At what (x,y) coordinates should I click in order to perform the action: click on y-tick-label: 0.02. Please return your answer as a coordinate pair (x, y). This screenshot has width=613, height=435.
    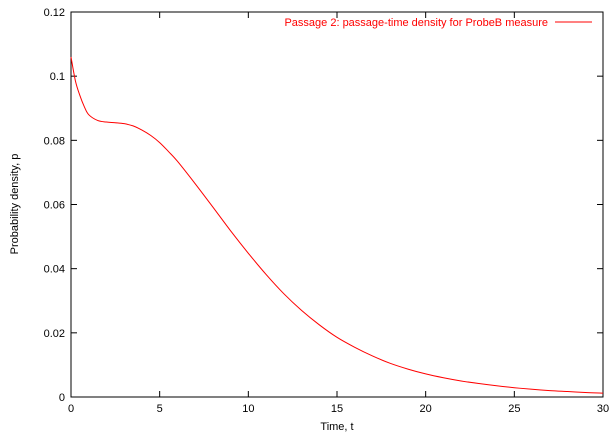
    Looking at the image, I should click on (54, 334).